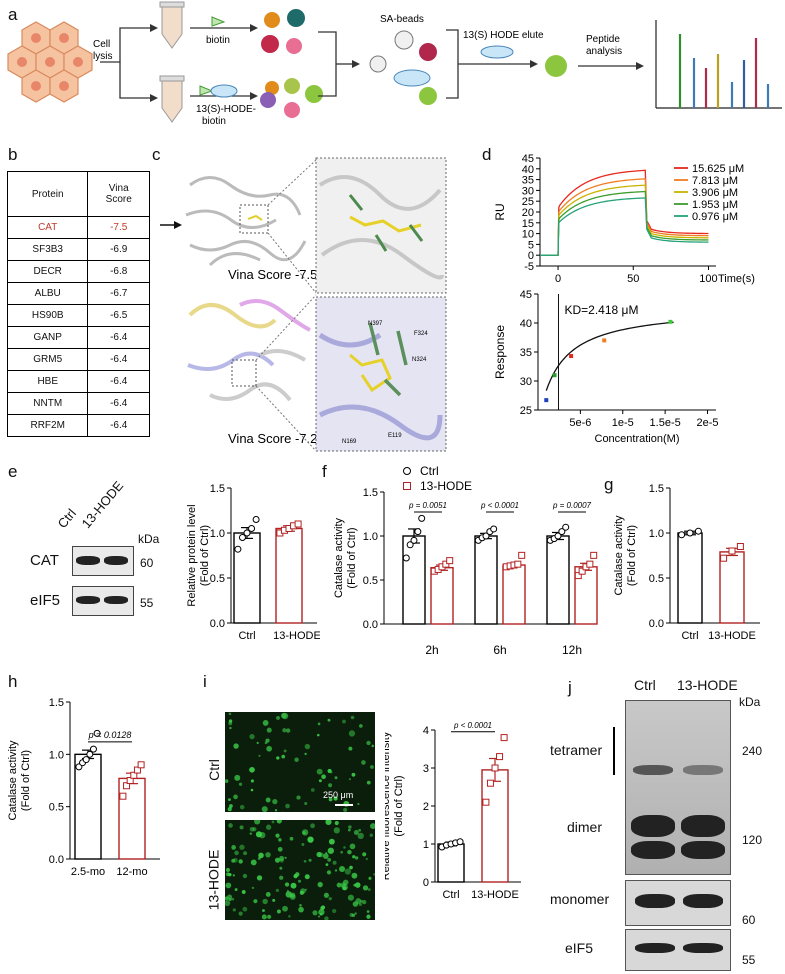 The width and height of the screenshot is (785, 974). What do you see at coordinates (217, 489) in the screenshot?
I see `y-tick-label: 1.5` at bounding box center [217, 489].